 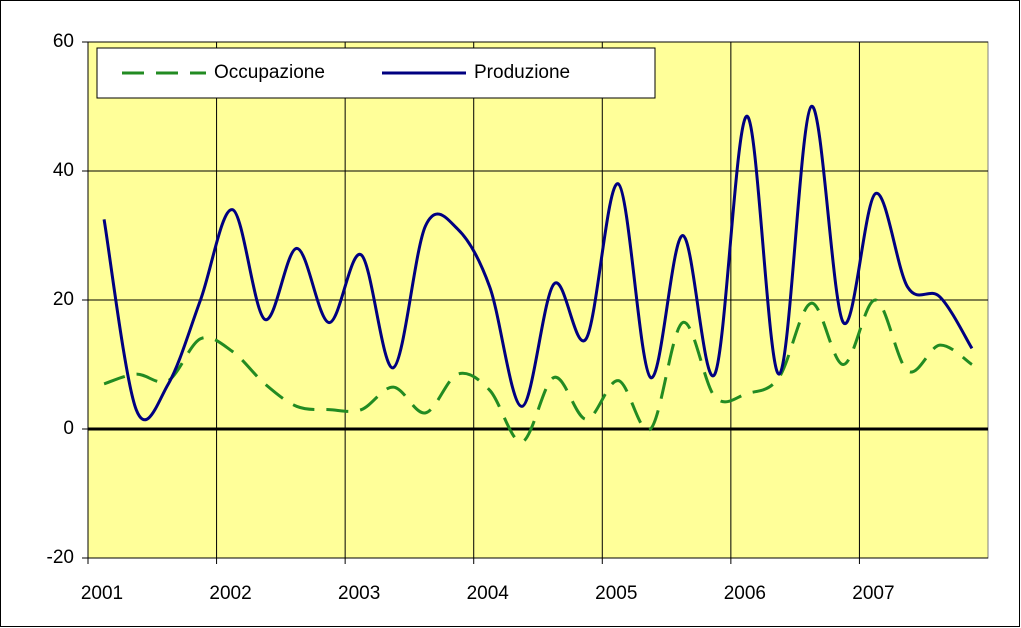 What do you see at coordinates (522, 72) in the screenshot?
I see `legend-label: Produzione` at bounding box center [522, 72].